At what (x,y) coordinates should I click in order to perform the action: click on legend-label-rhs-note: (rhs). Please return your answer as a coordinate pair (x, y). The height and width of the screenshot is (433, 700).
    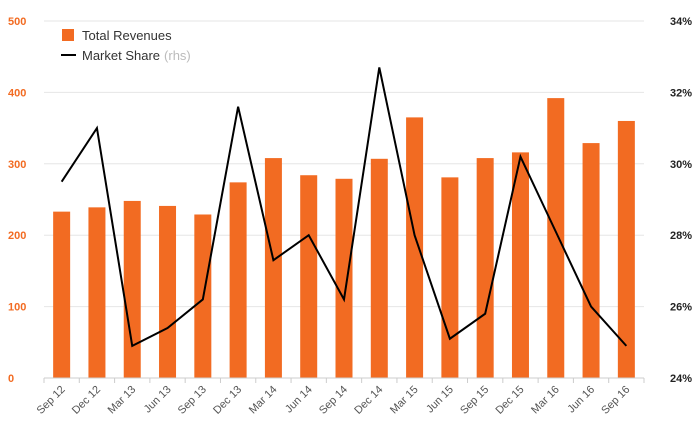
    Looking at the image, I should click on (177, 55).